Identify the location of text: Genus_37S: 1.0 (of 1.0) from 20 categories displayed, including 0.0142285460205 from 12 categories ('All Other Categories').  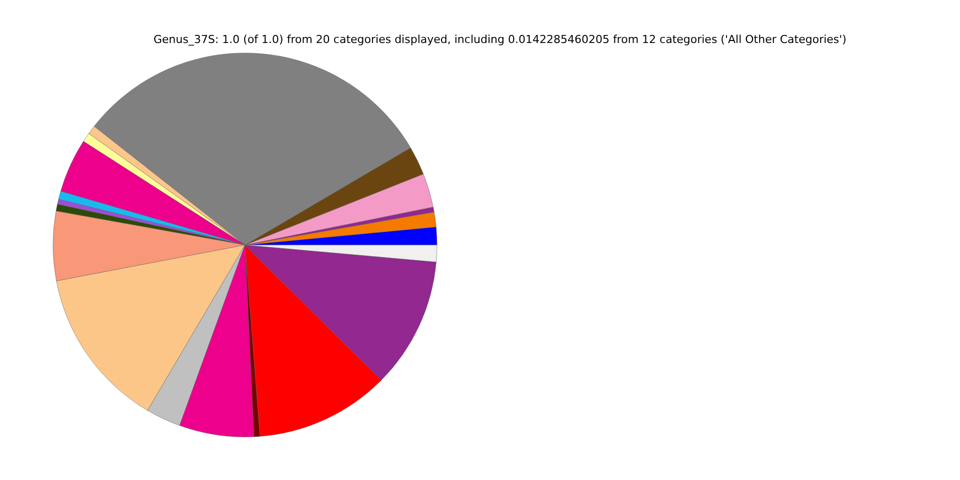
(500, 39).